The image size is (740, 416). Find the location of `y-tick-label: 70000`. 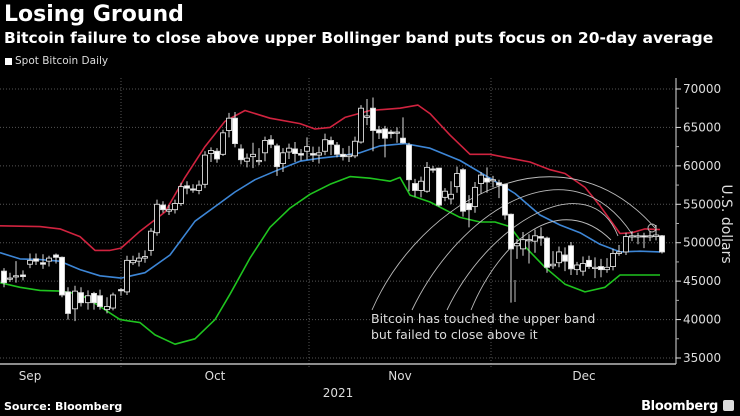

y-tick-label: 70000 is located at coordinates (702, 89).